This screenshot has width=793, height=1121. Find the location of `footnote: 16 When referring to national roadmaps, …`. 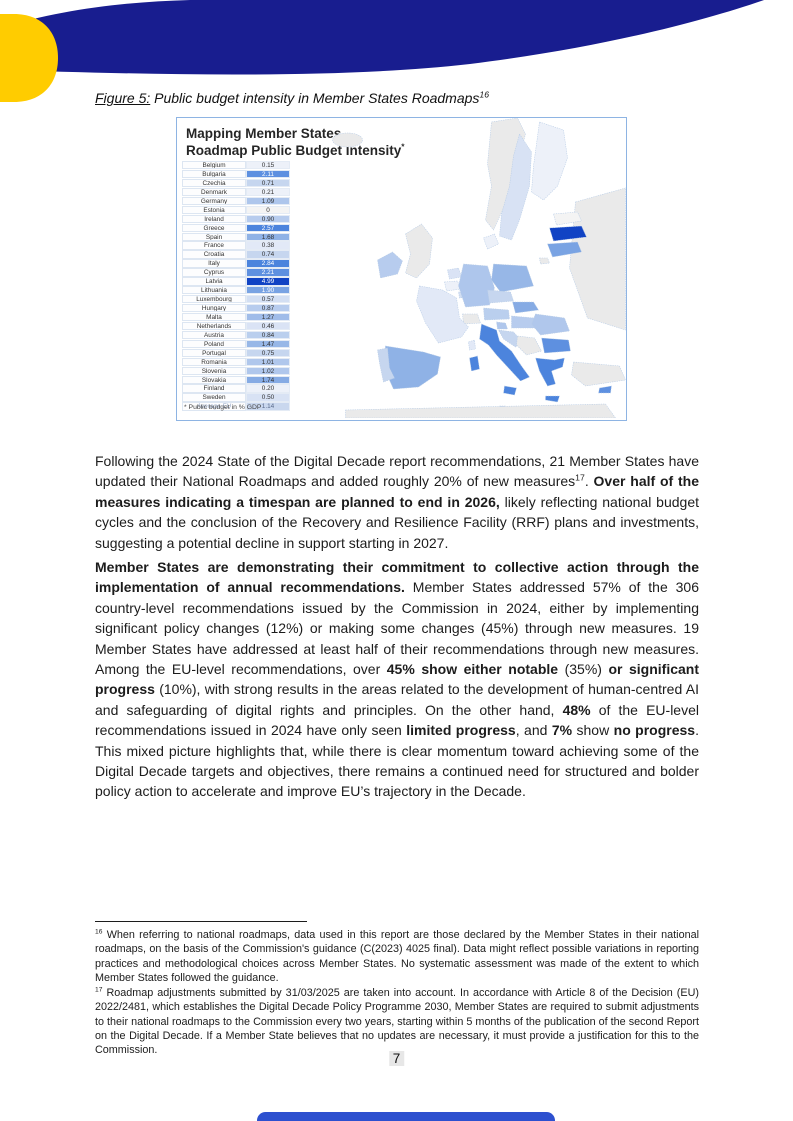

footnote: 16 When referring to national roadmaps, … is located at coordinates (397, 956).